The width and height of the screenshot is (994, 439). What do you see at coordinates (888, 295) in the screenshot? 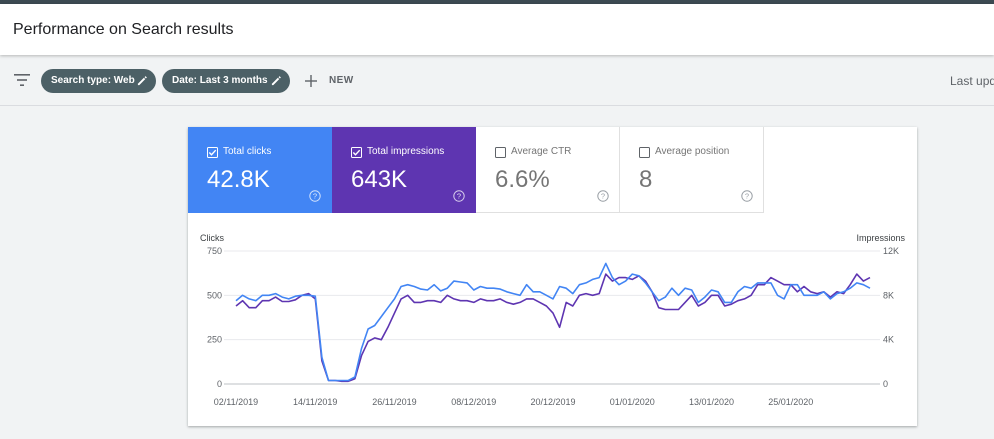
I see `right-tick-label: 8K` at bounding box center [888, 295].